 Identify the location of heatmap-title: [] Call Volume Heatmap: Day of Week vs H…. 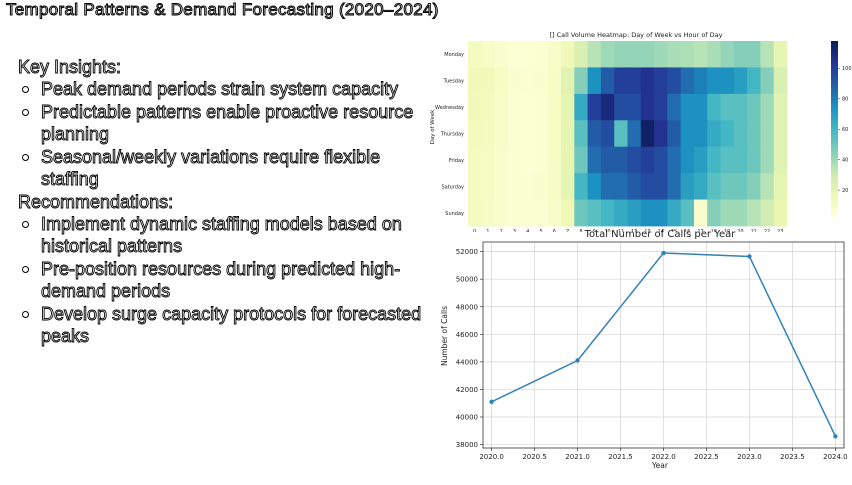
(636, 35).